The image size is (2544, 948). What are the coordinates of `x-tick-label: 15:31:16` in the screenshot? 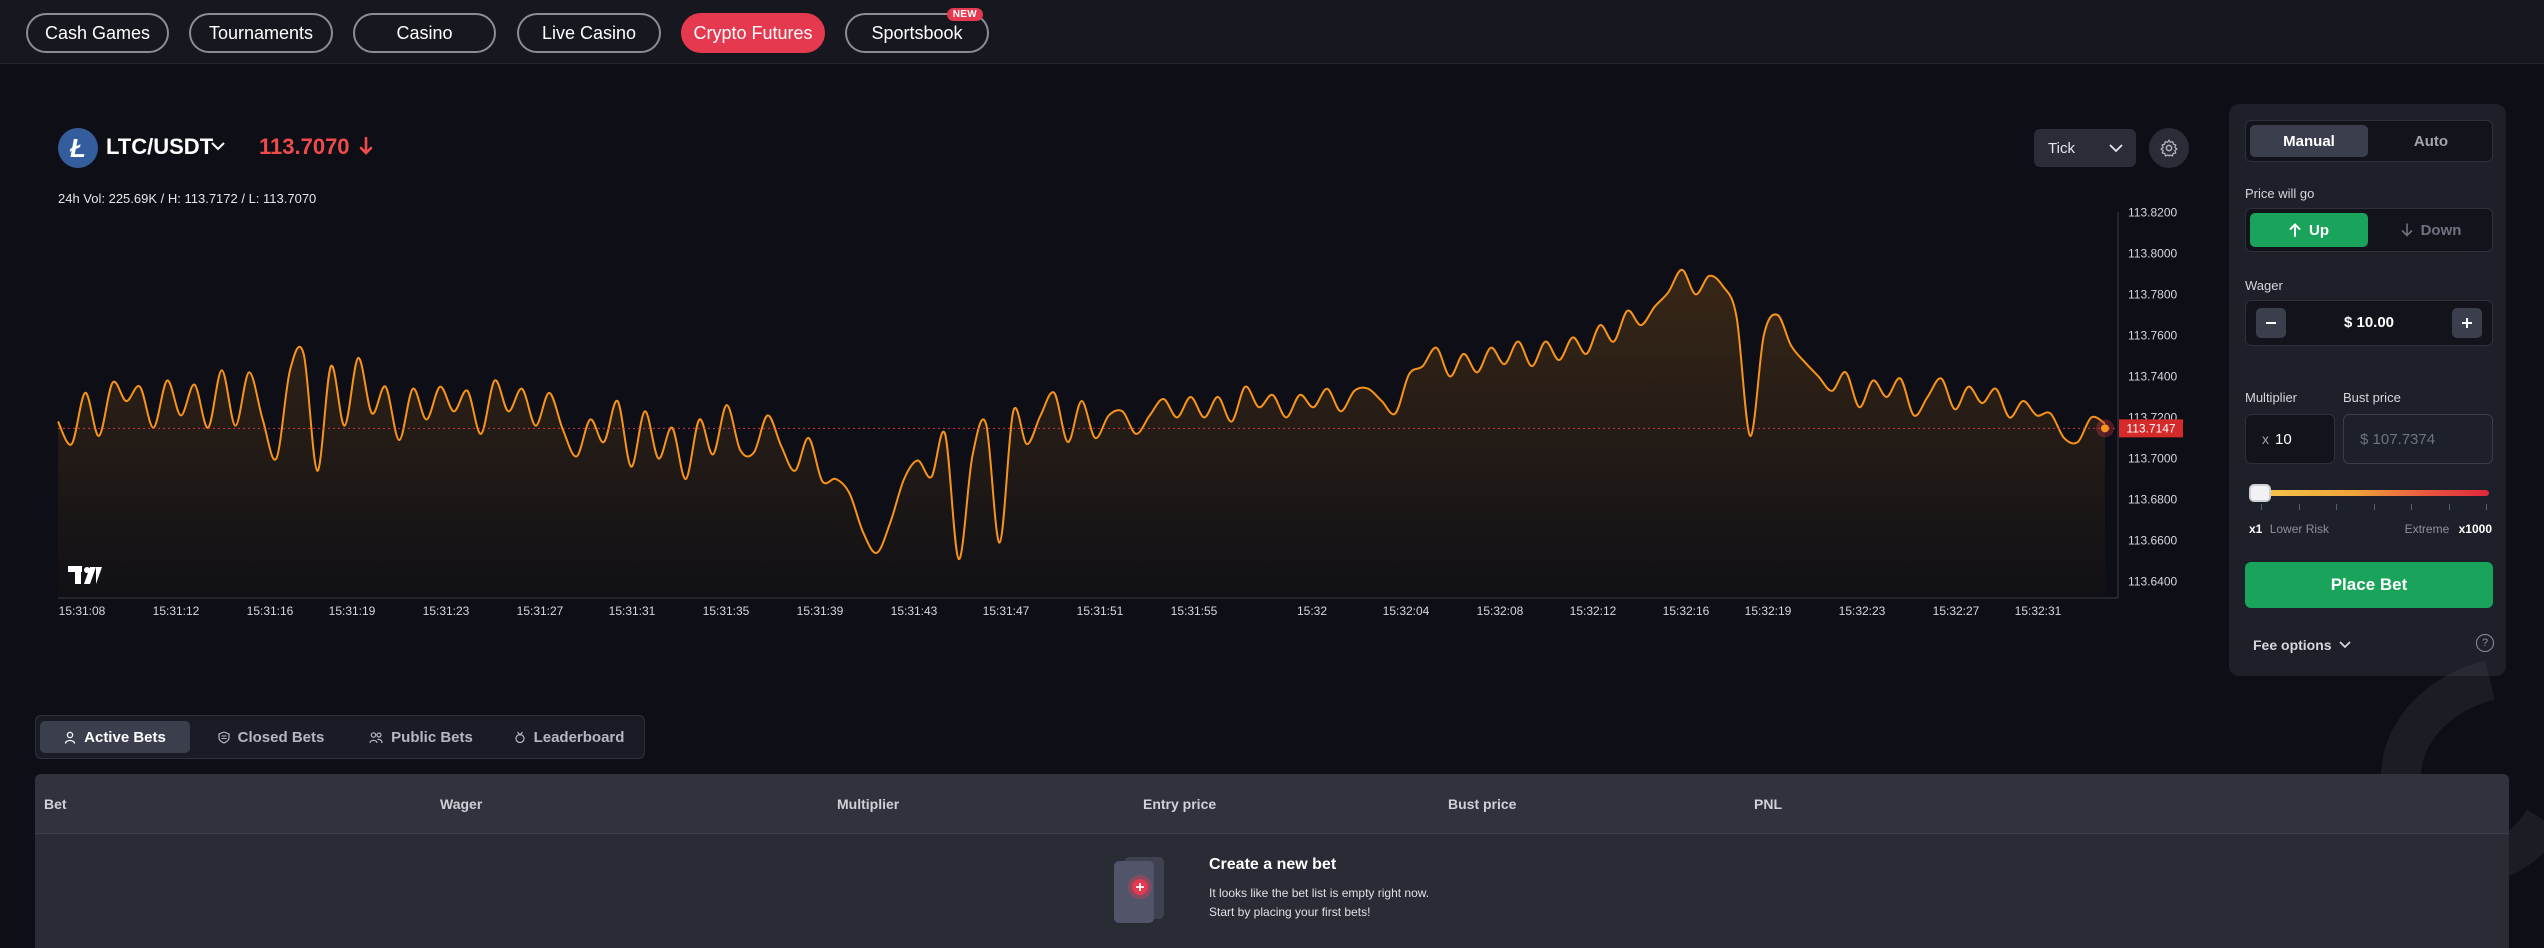 It's located at (270, 611).